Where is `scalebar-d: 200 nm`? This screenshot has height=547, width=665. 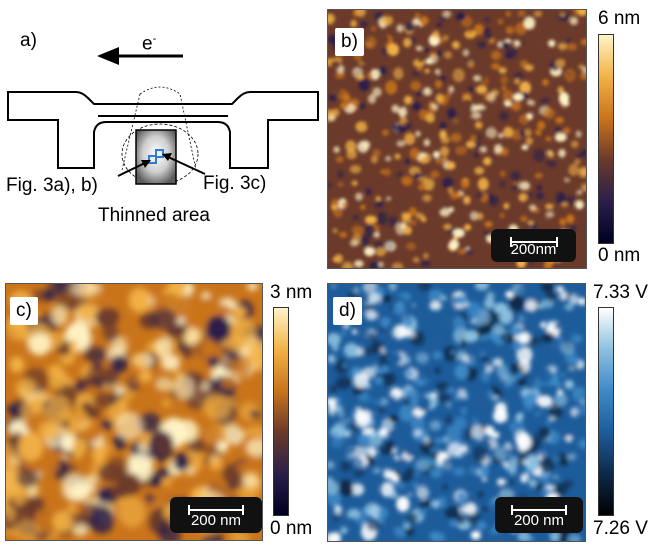 scalebar-d: 200 nm is located at coordinates (539, 515).